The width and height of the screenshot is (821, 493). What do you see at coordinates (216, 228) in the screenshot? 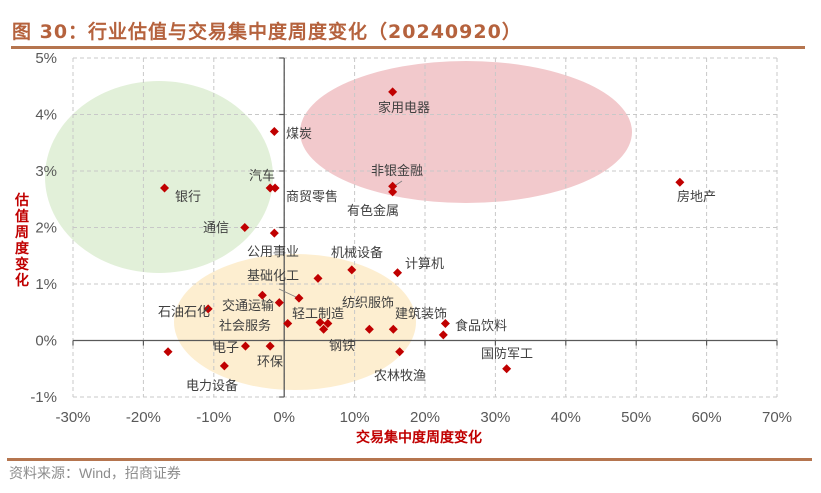
I see `point-label: 通信` at bounding box center [216, 228].